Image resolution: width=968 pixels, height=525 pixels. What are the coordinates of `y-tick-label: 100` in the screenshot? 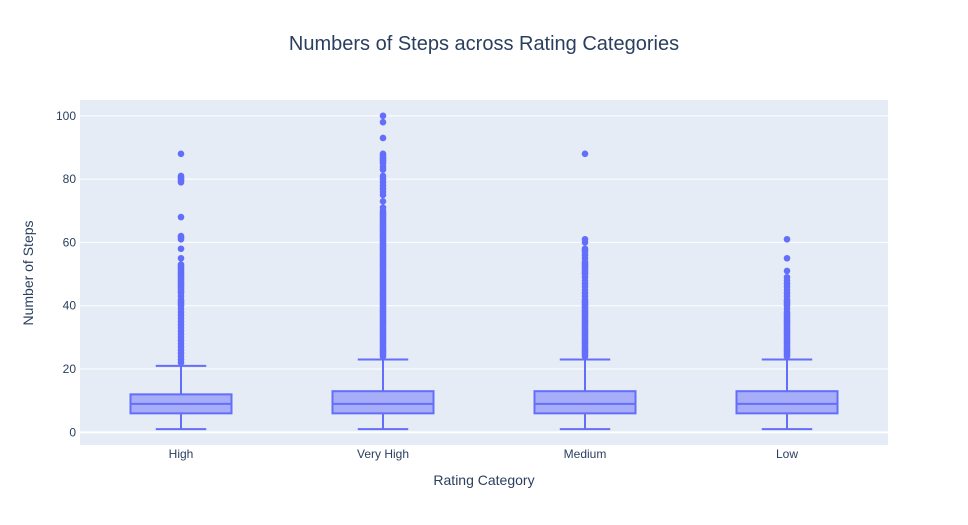 It's located at (66, 116).